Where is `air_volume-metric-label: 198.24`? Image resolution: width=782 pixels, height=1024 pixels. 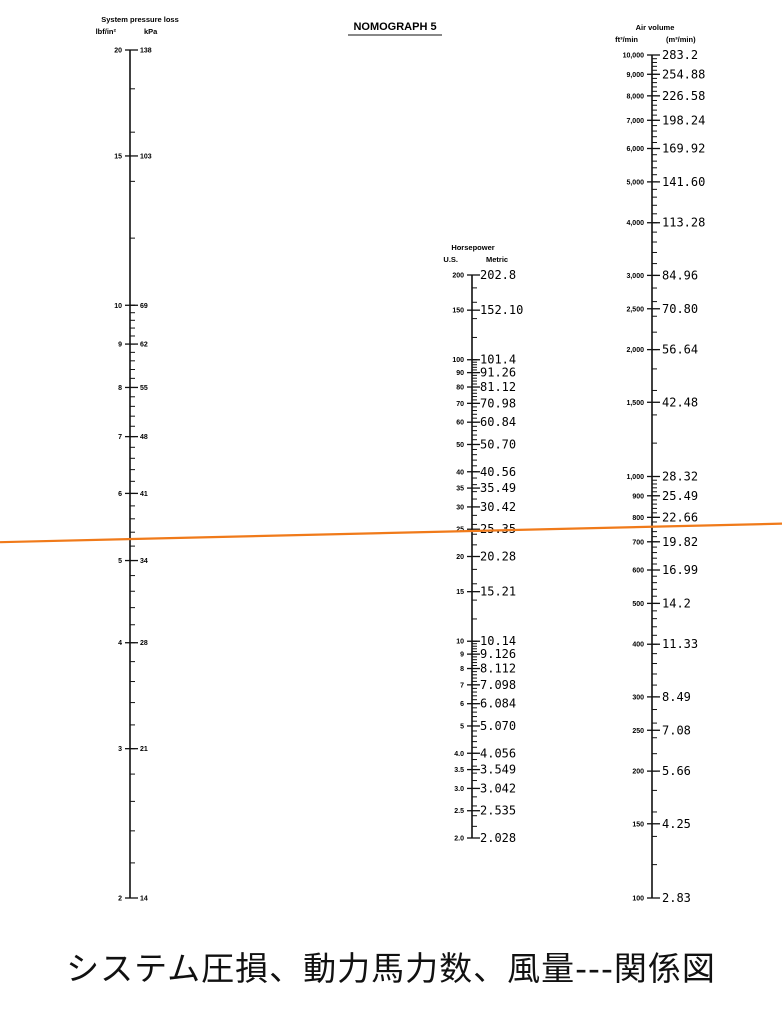 air_volume-metric-label: 198.24 is located at coordinates (683, 120).